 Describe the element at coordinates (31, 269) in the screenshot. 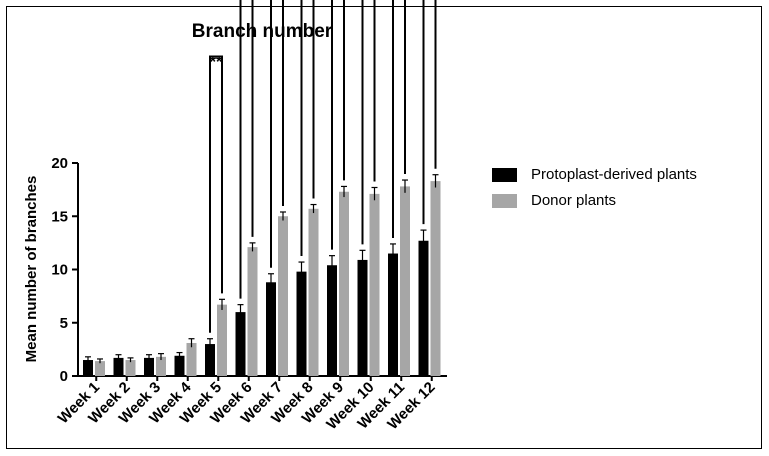

I see `y-axis-label: Mean number of branches` at that location.